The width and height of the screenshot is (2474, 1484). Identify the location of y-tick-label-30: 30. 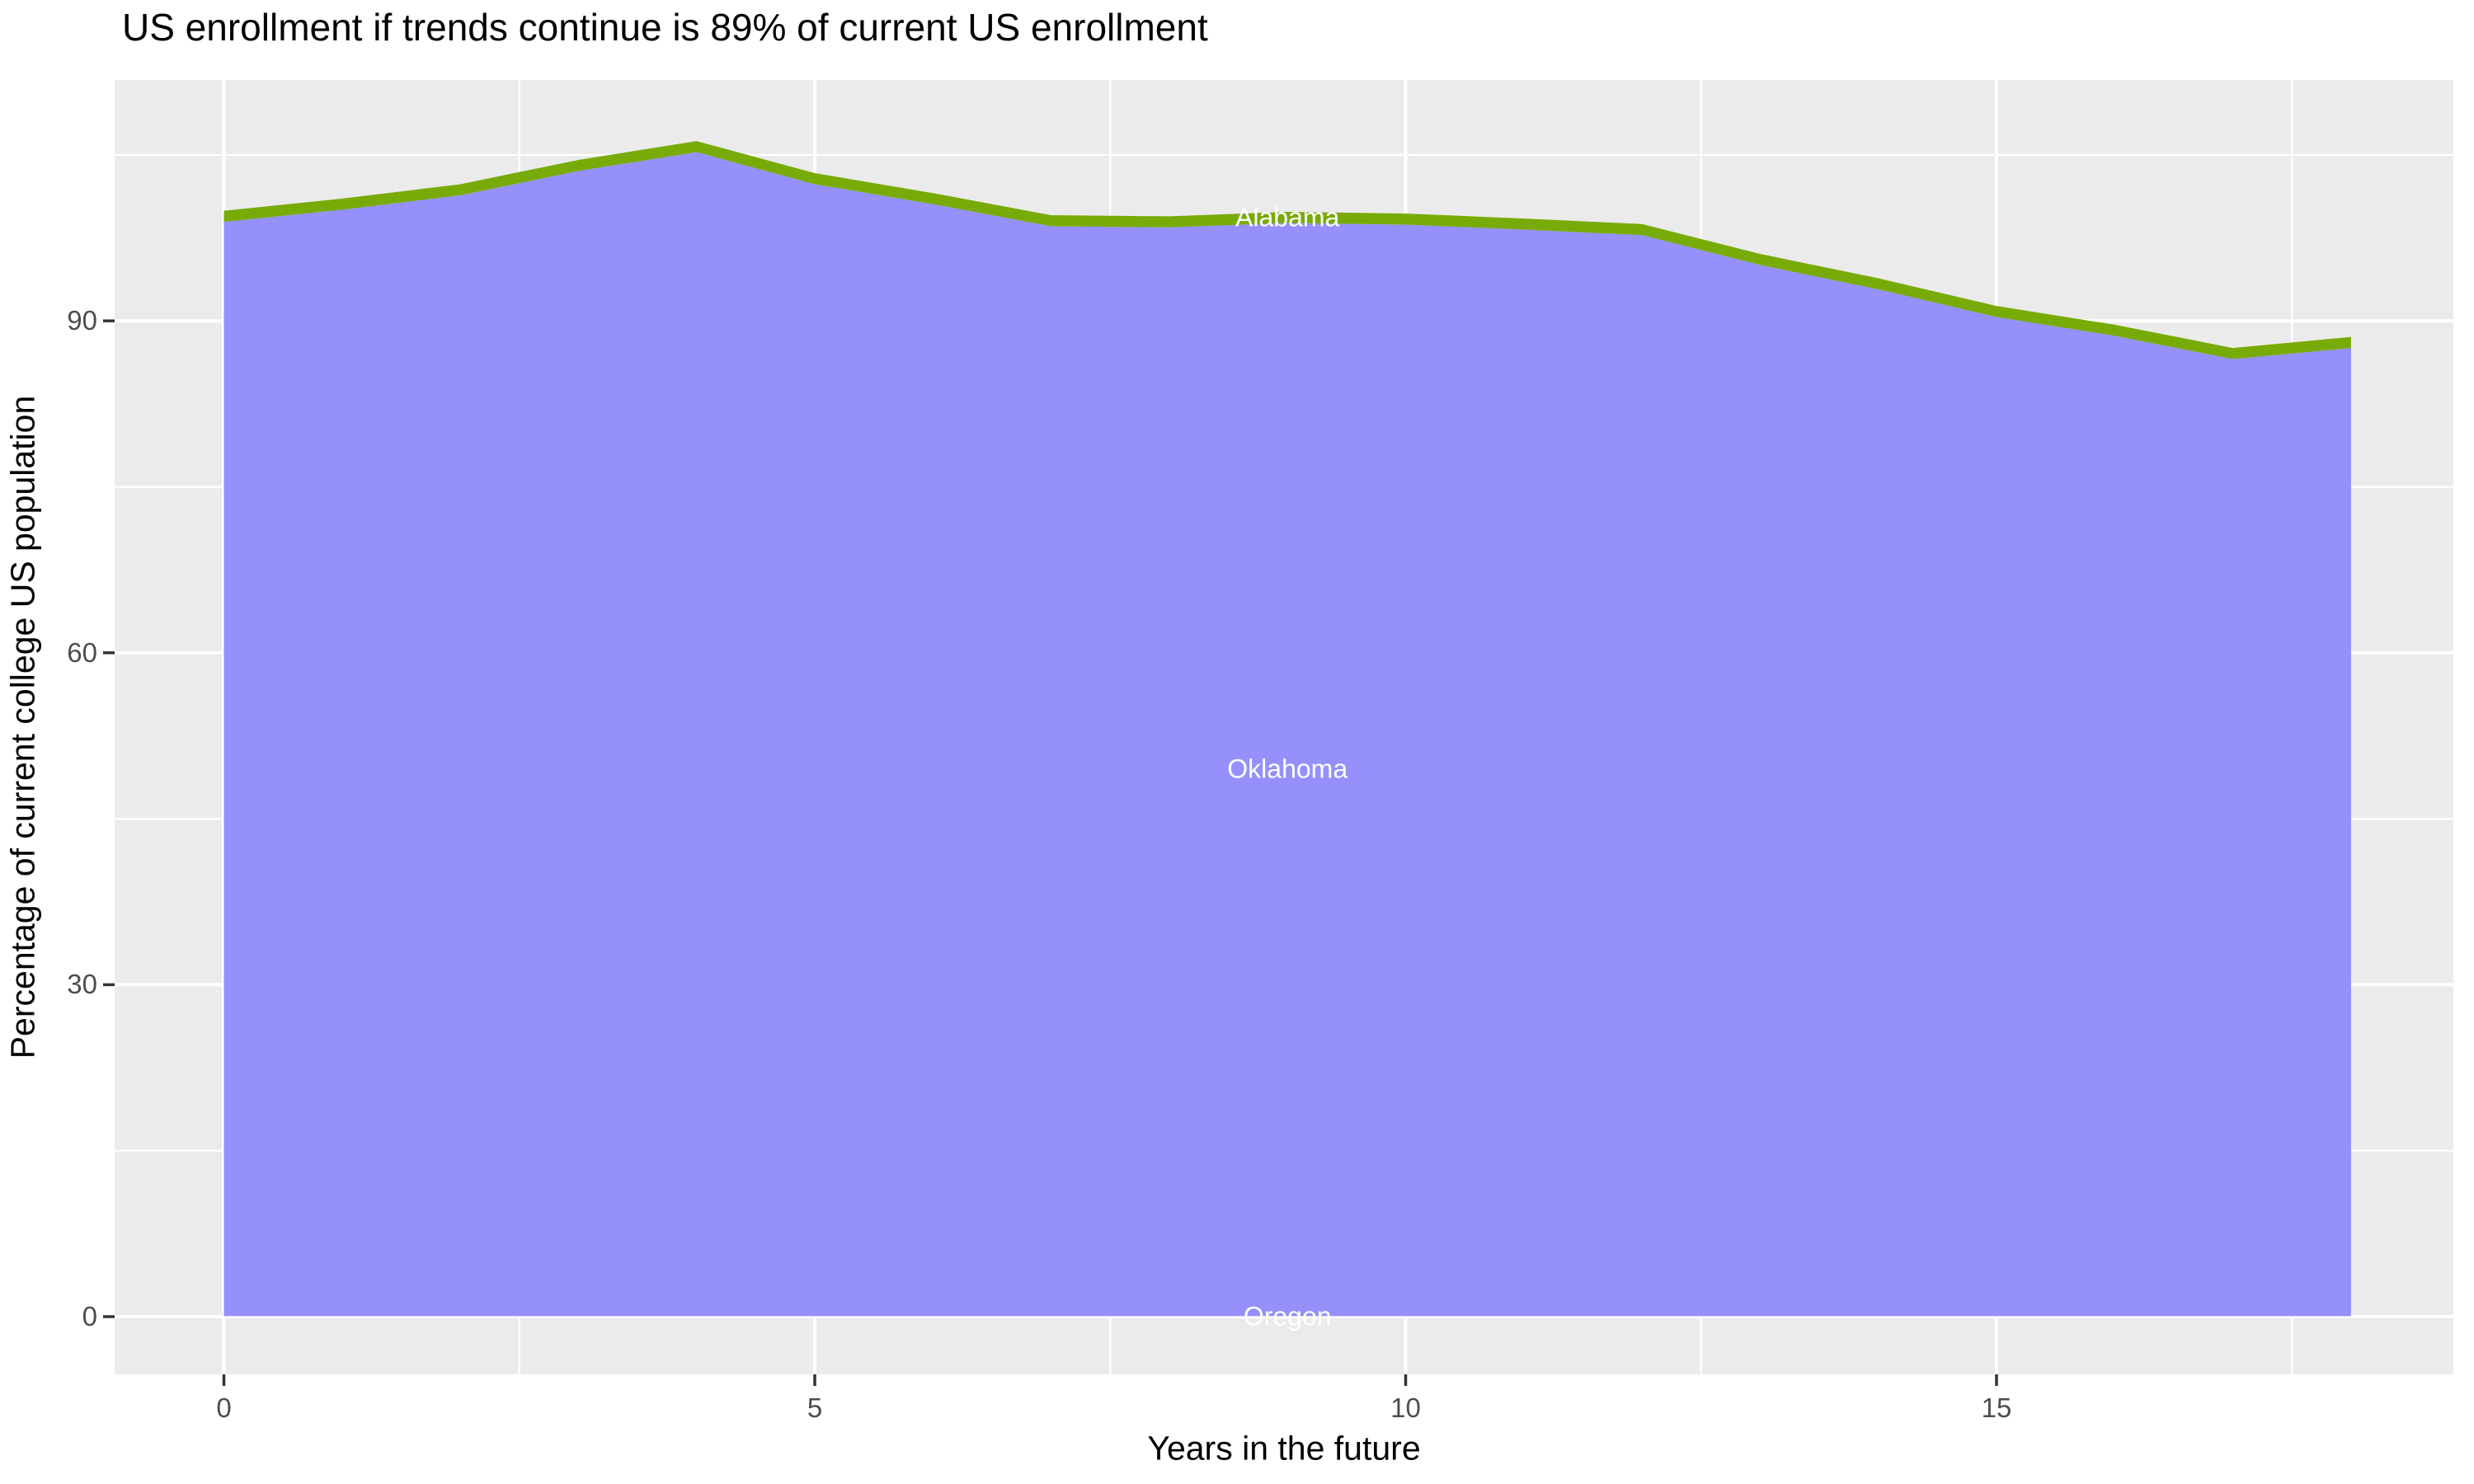
(82, 984).